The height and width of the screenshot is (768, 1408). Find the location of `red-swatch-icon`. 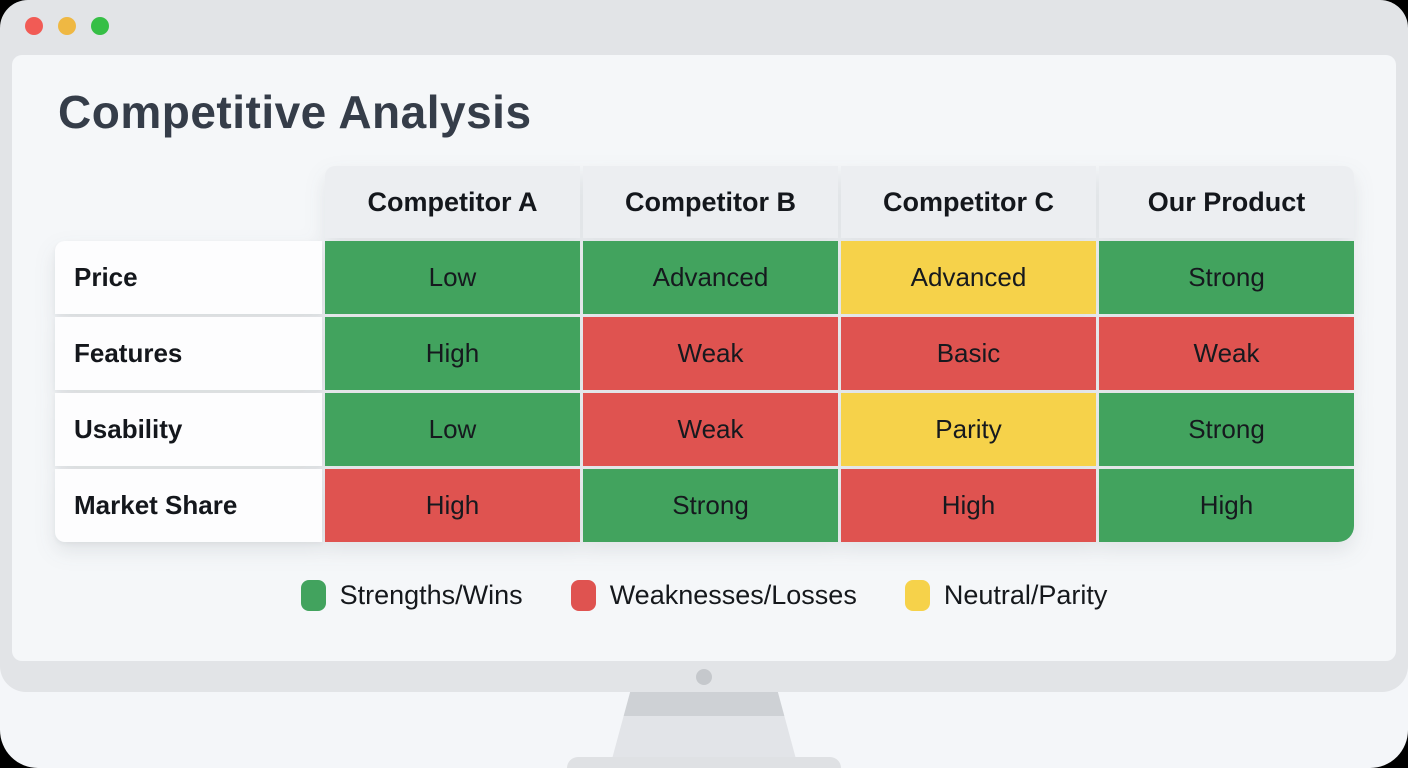

red-swatch-icon is located at coordinates (583, 595).